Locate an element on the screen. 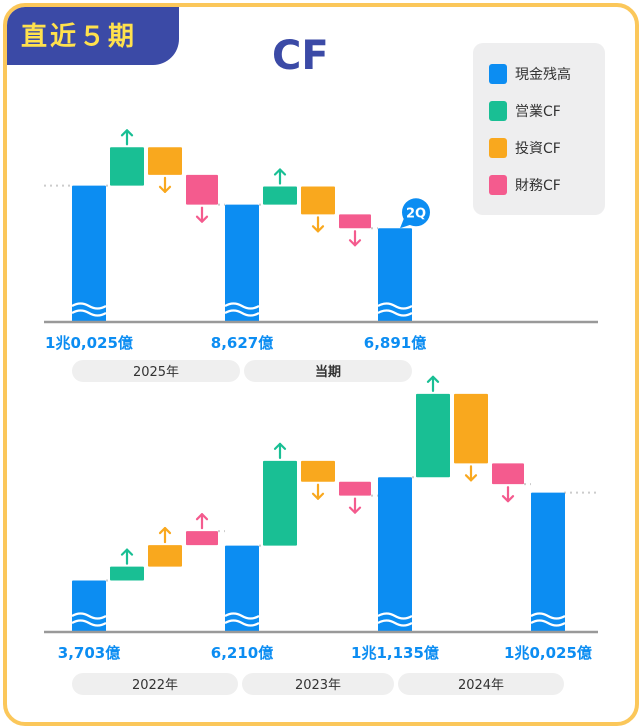 This screenshot has width=640, height=727. financing-up-arrow-head is located at coordinates (202, 517).